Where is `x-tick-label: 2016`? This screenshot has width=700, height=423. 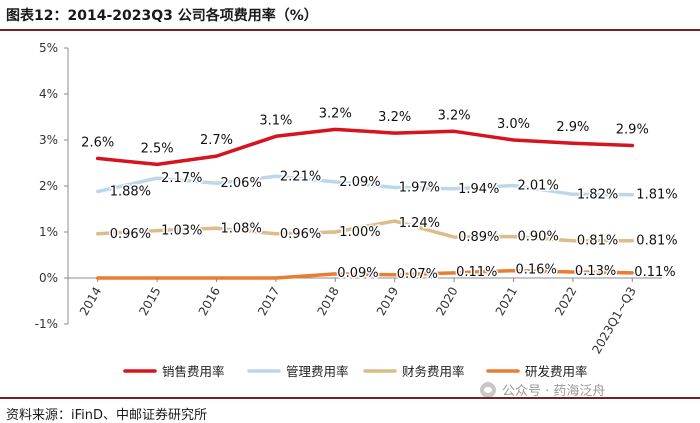
x-tick-label: 2016 is located at coordinates (209, 301).